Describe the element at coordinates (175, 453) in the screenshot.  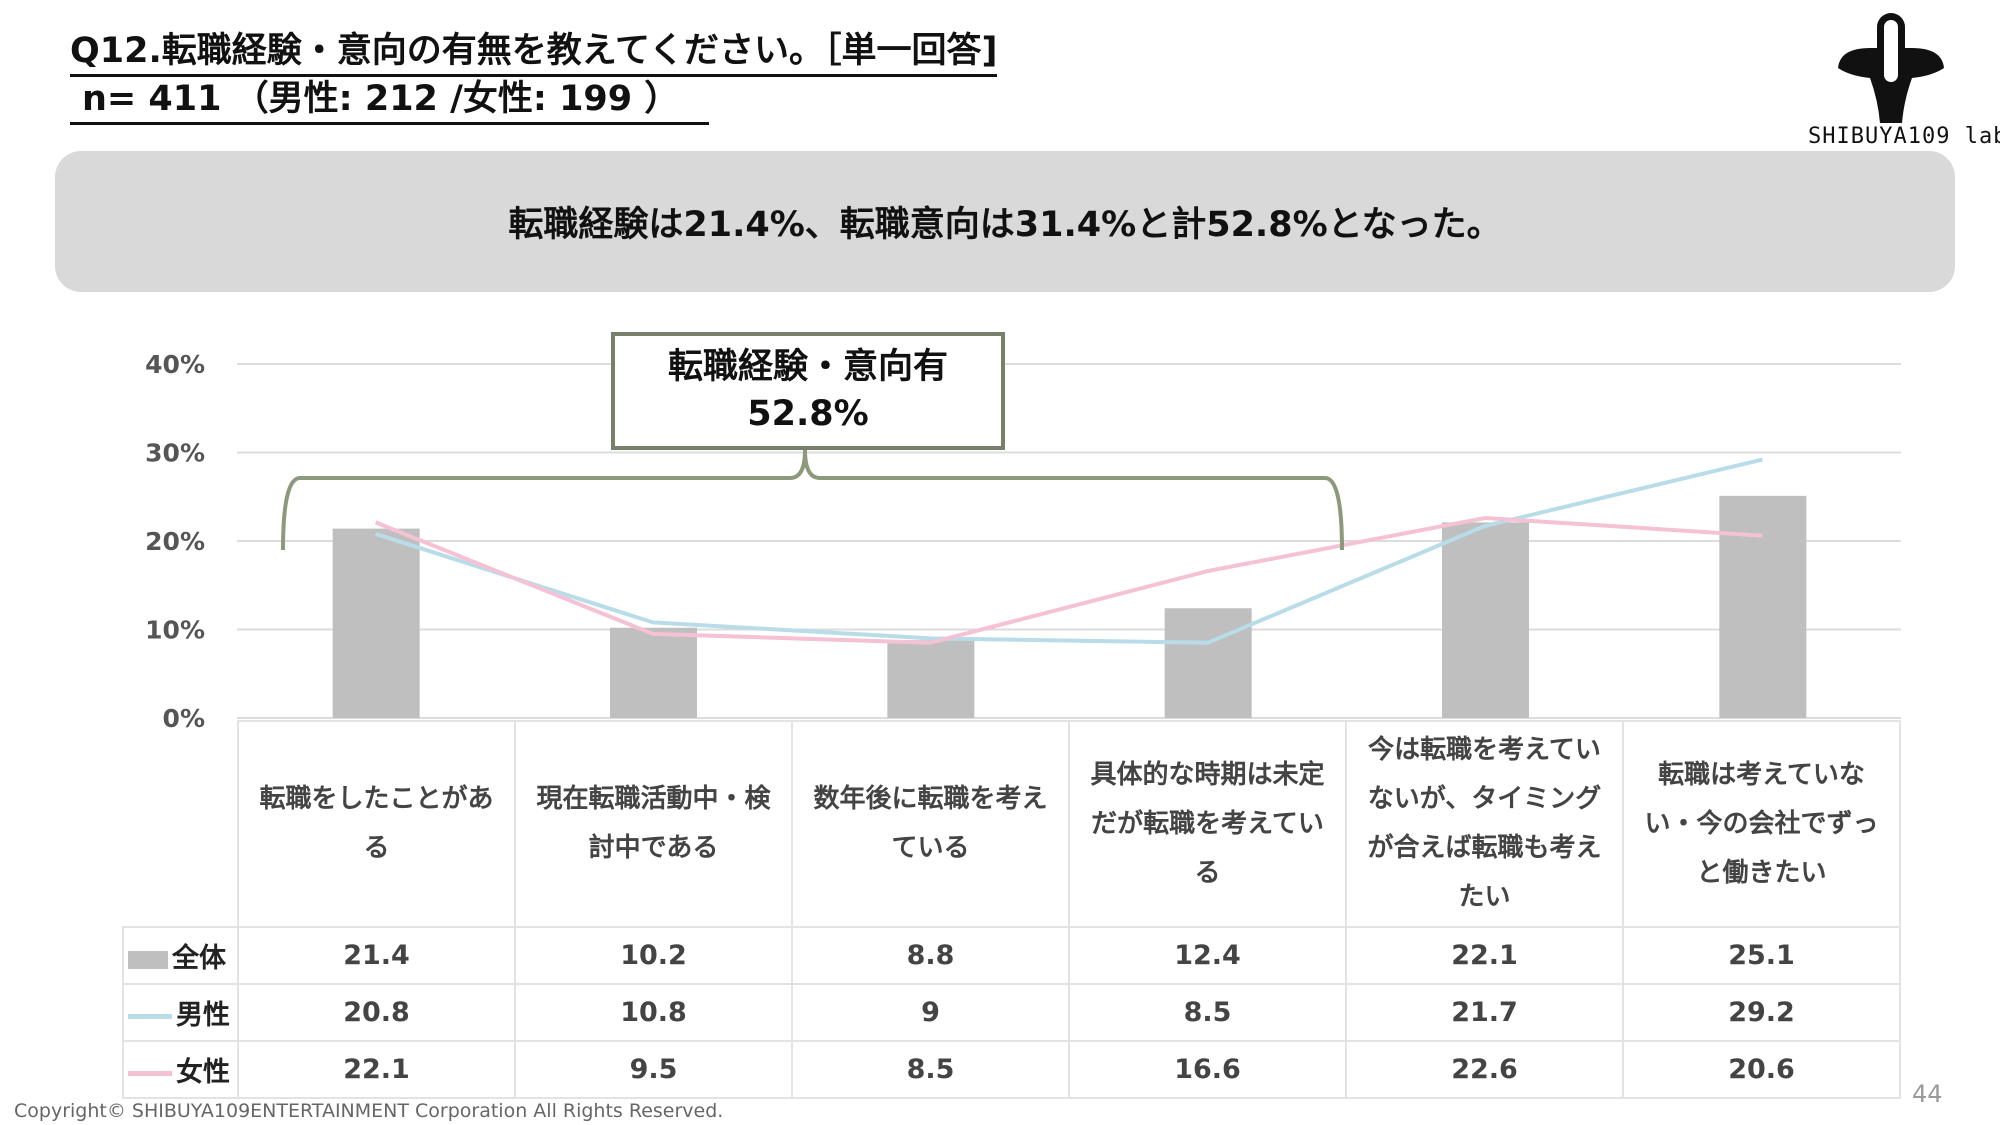
I see `y-tick-label: 30%` at that location.